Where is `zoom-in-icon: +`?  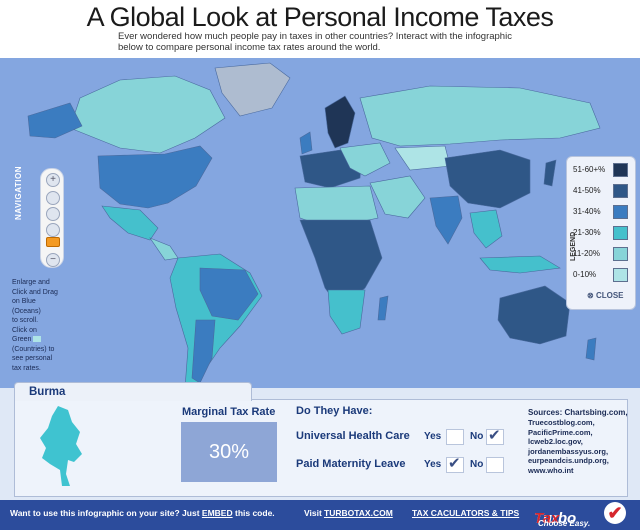 zoom-in-icon: + is located at coordinates (53, 180).